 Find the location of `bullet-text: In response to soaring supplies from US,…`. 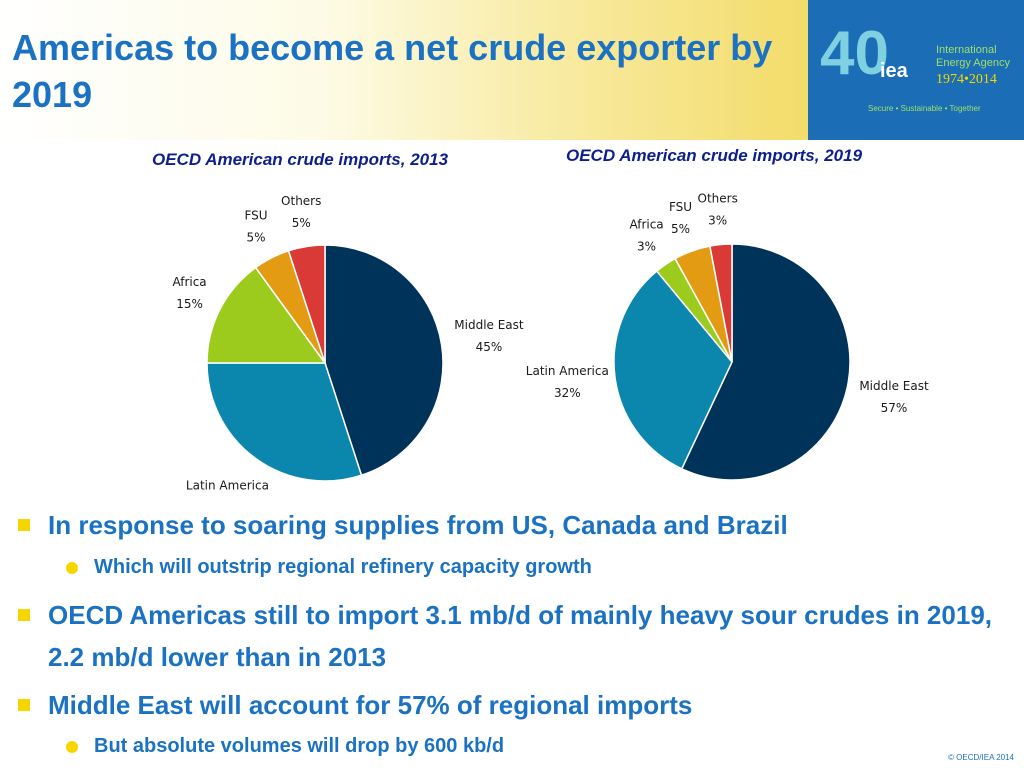

bullet-text: In response to soaring supplies from US,… is located at coordinates (418, 525).